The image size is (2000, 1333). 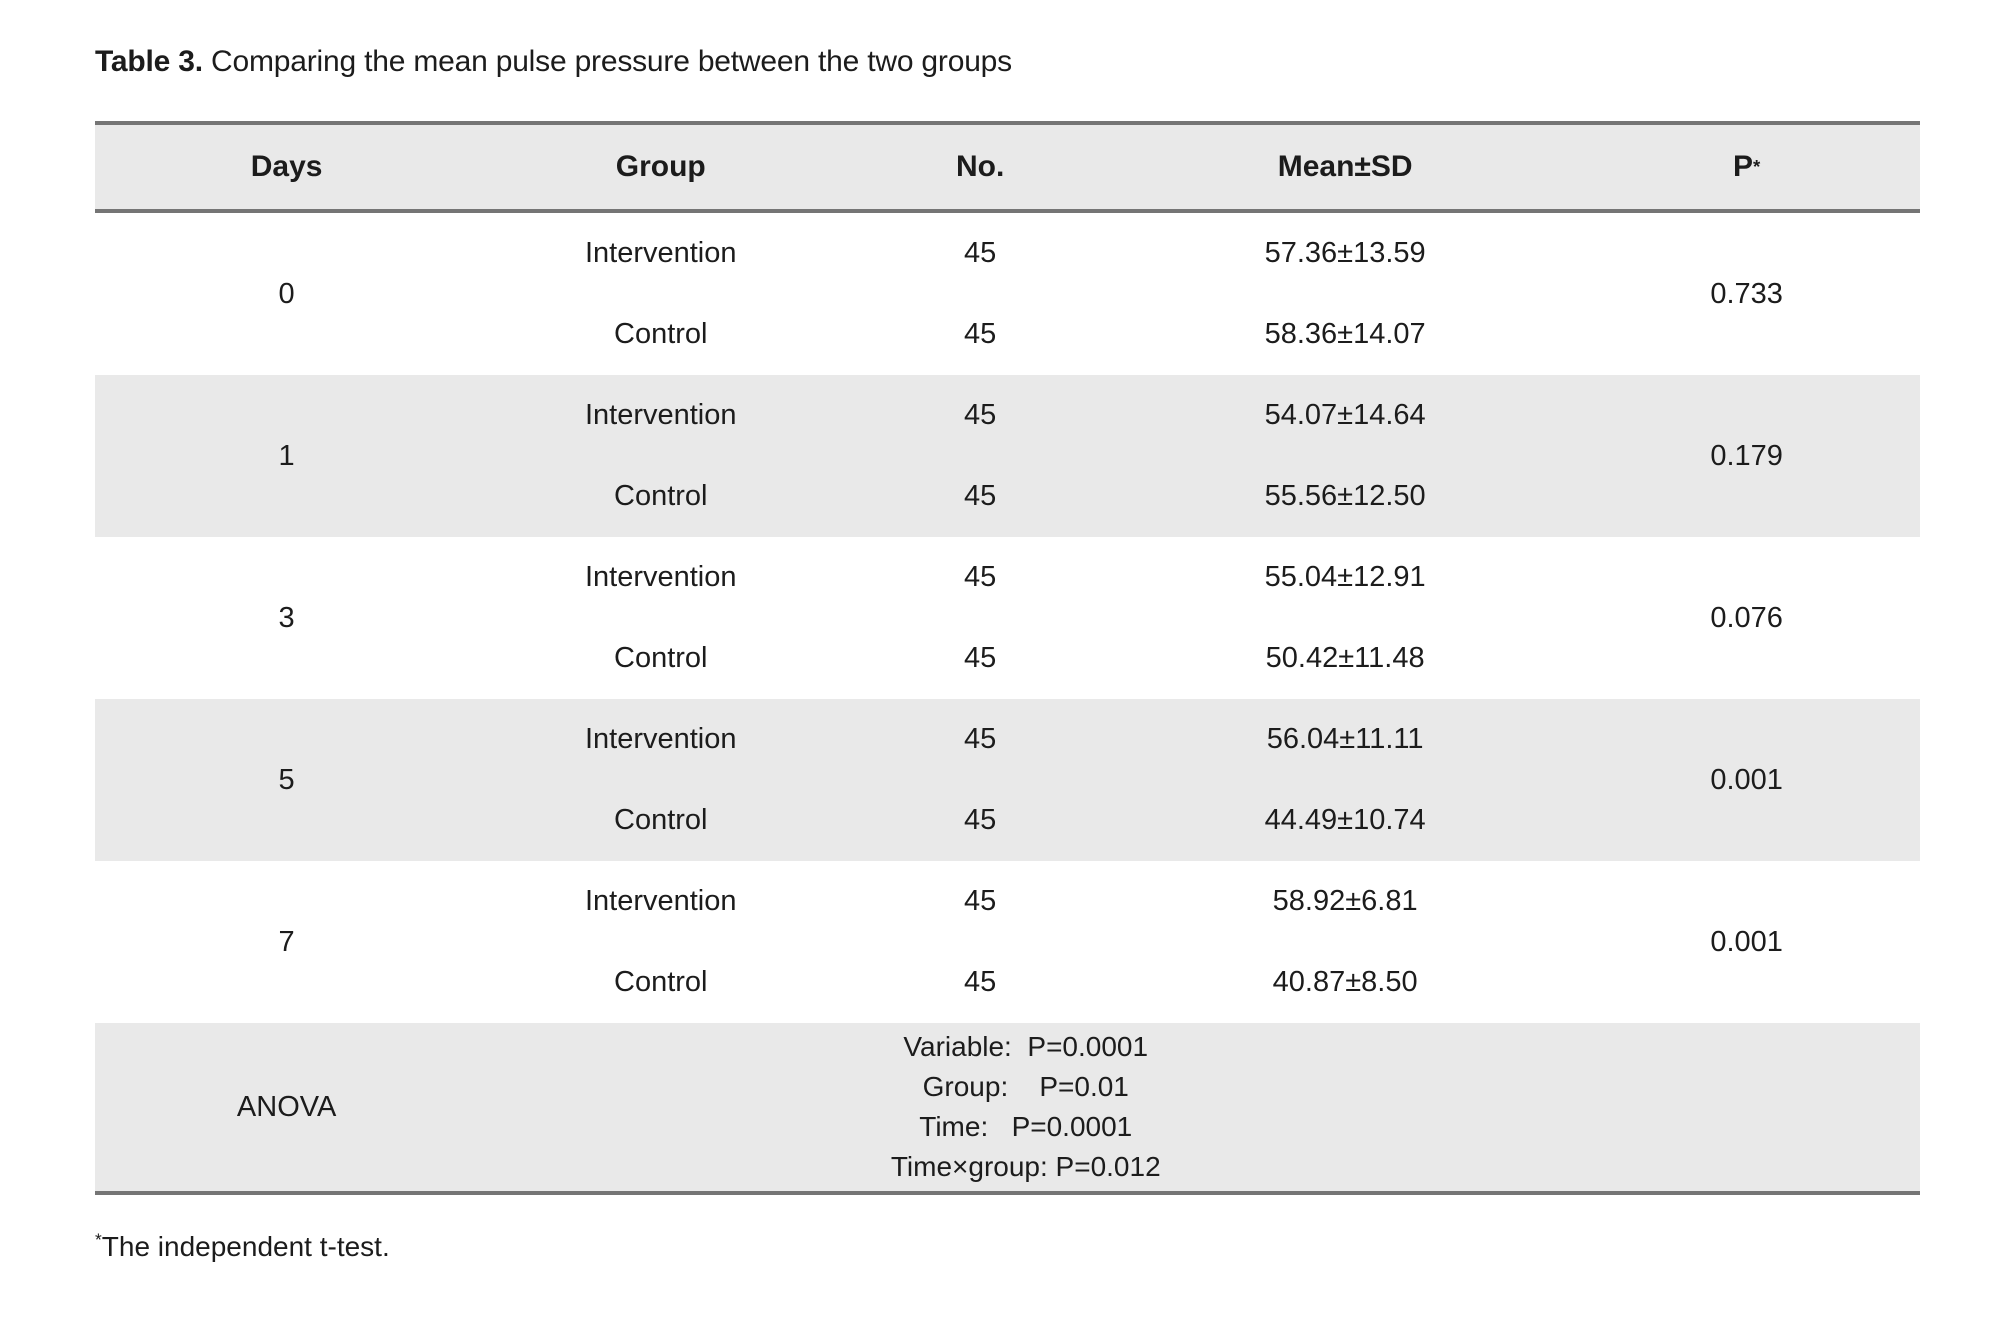 What do you see at coordinates (1345, 415) in the screenshot?
I see `mean-sd-cell: 54.07±14.64` at bounding box center [1345, 415].